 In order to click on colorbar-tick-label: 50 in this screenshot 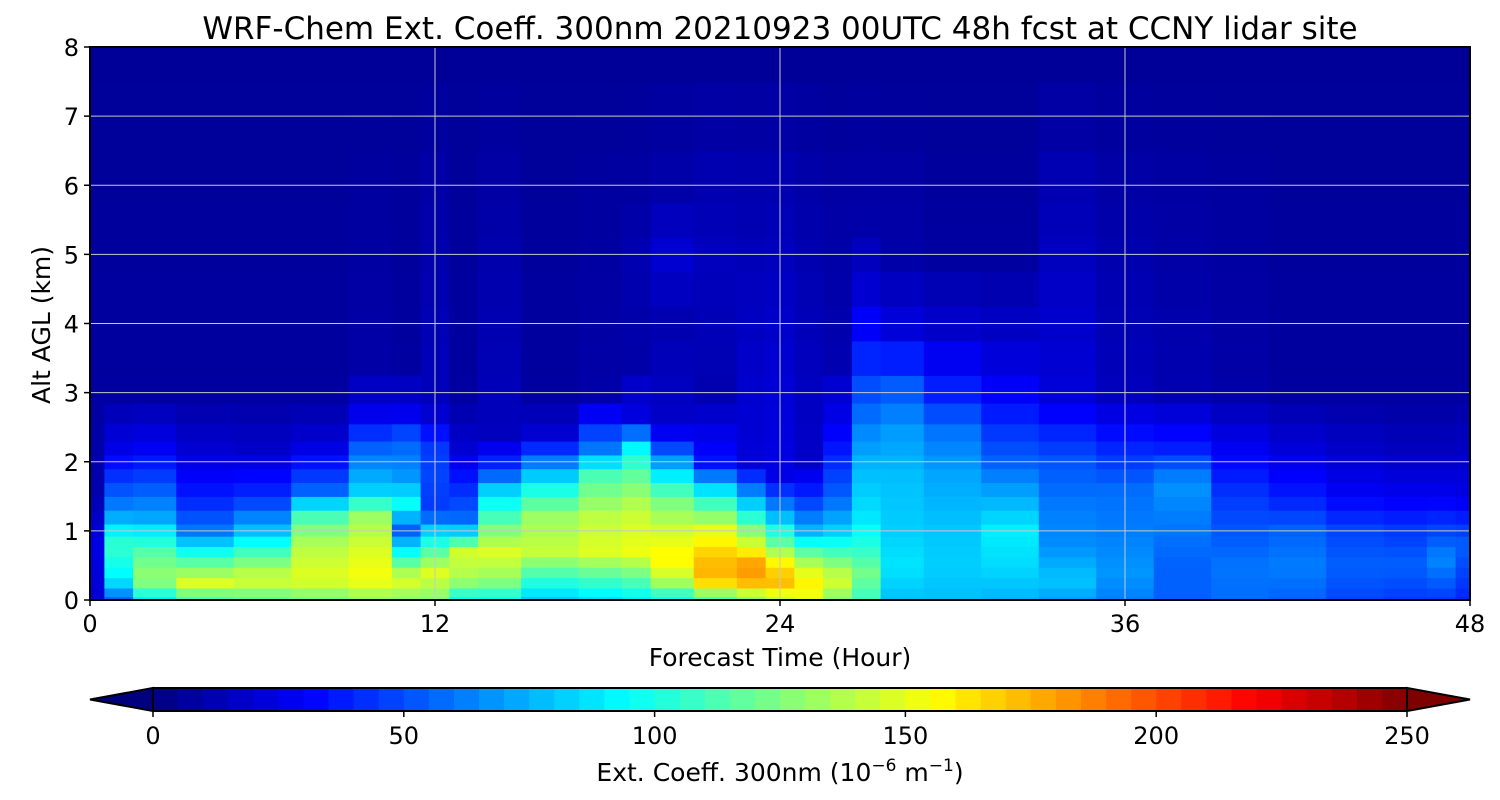, I will do `click(404, 736)`.